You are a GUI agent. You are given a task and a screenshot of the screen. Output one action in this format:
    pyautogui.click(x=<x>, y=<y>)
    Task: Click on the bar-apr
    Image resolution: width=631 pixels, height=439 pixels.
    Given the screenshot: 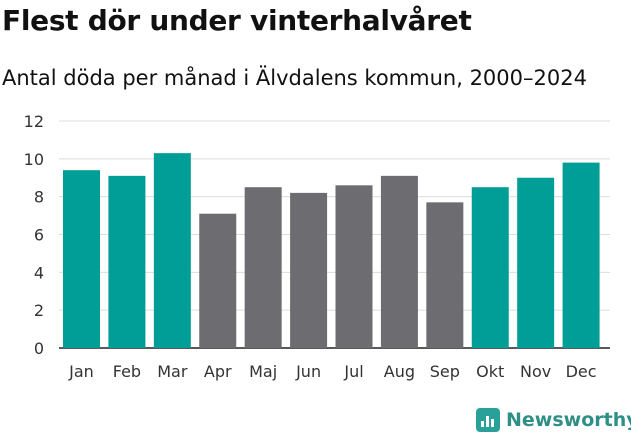 What is the action you would take?
    pyautogui.click(x=218, y=280)
    